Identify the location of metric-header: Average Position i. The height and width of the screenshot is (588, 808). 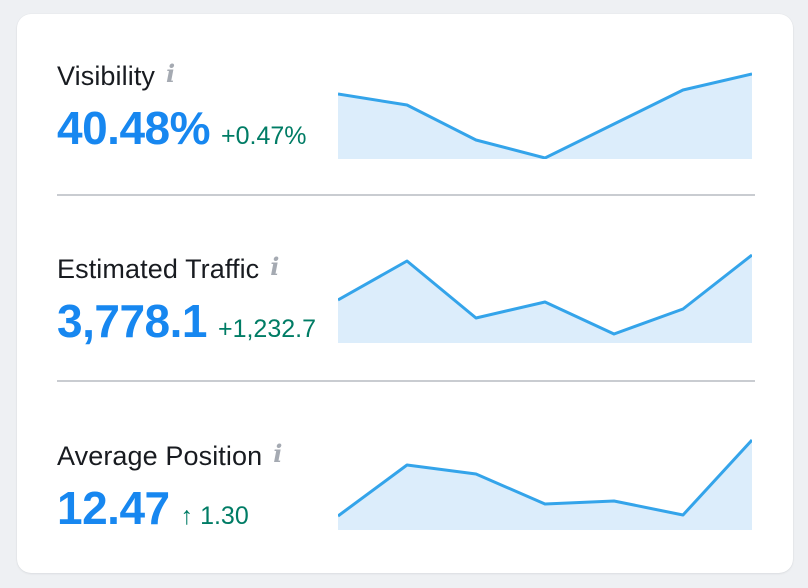
(169, 456).